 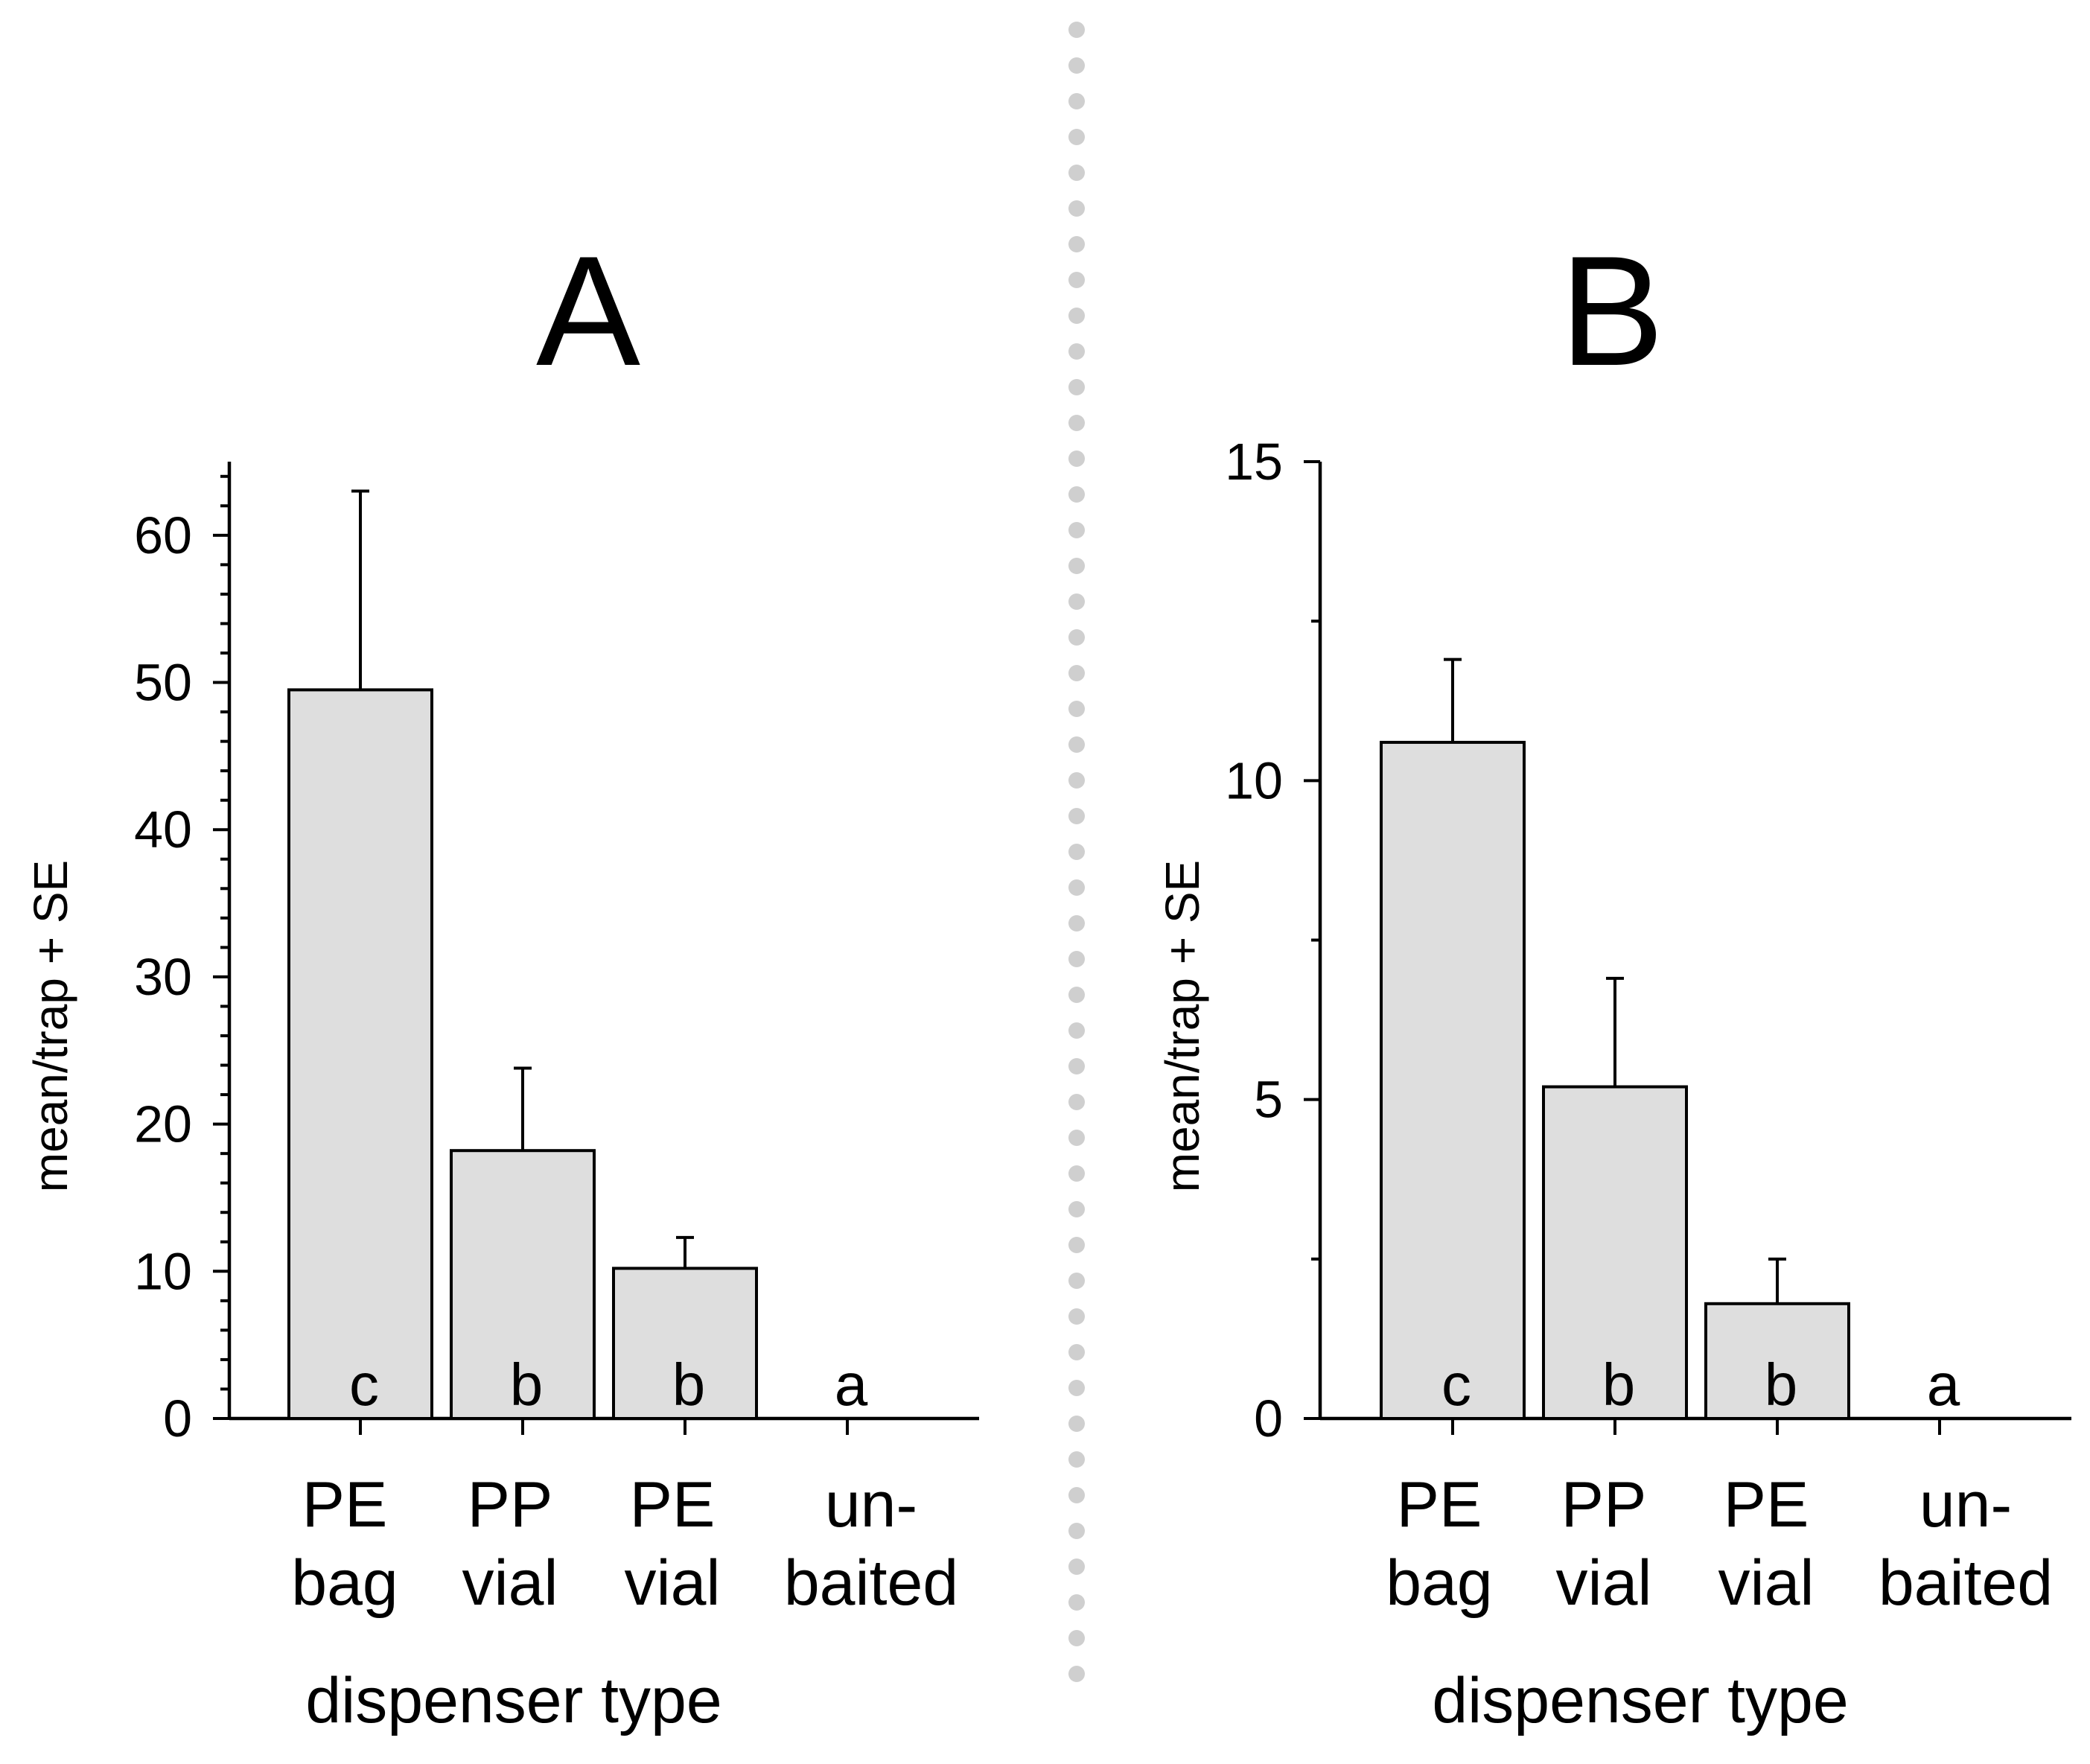 I want to click on y-tick-label: 50, so click(x=163, y=683).